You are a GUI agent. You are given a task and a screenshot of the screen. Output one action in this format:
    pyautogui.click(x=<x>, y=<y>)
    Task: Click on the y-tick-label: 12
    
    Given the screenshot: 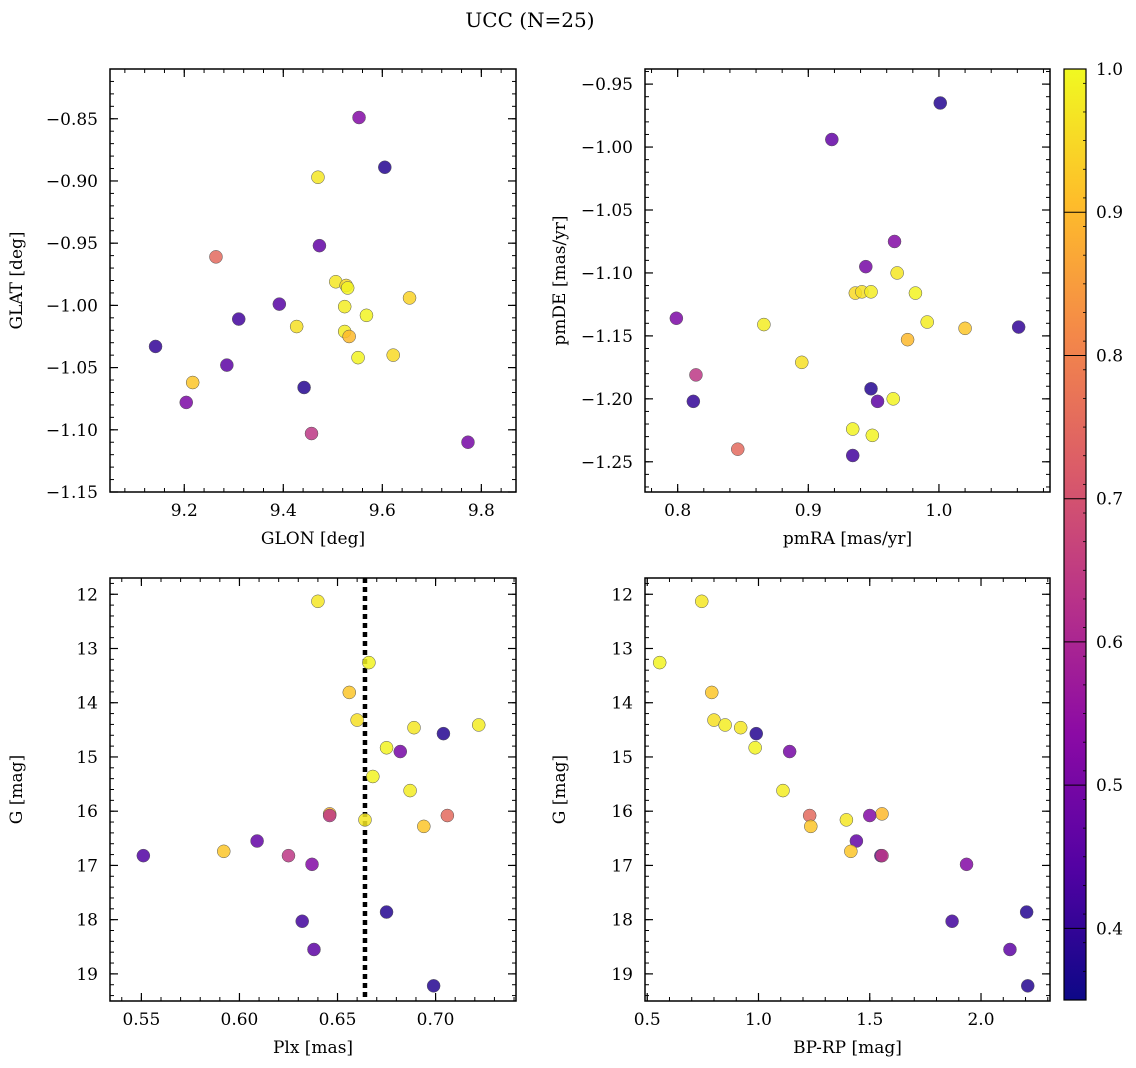 What is the action you would take?
    pyautogui.click(x=87, y=595)
    